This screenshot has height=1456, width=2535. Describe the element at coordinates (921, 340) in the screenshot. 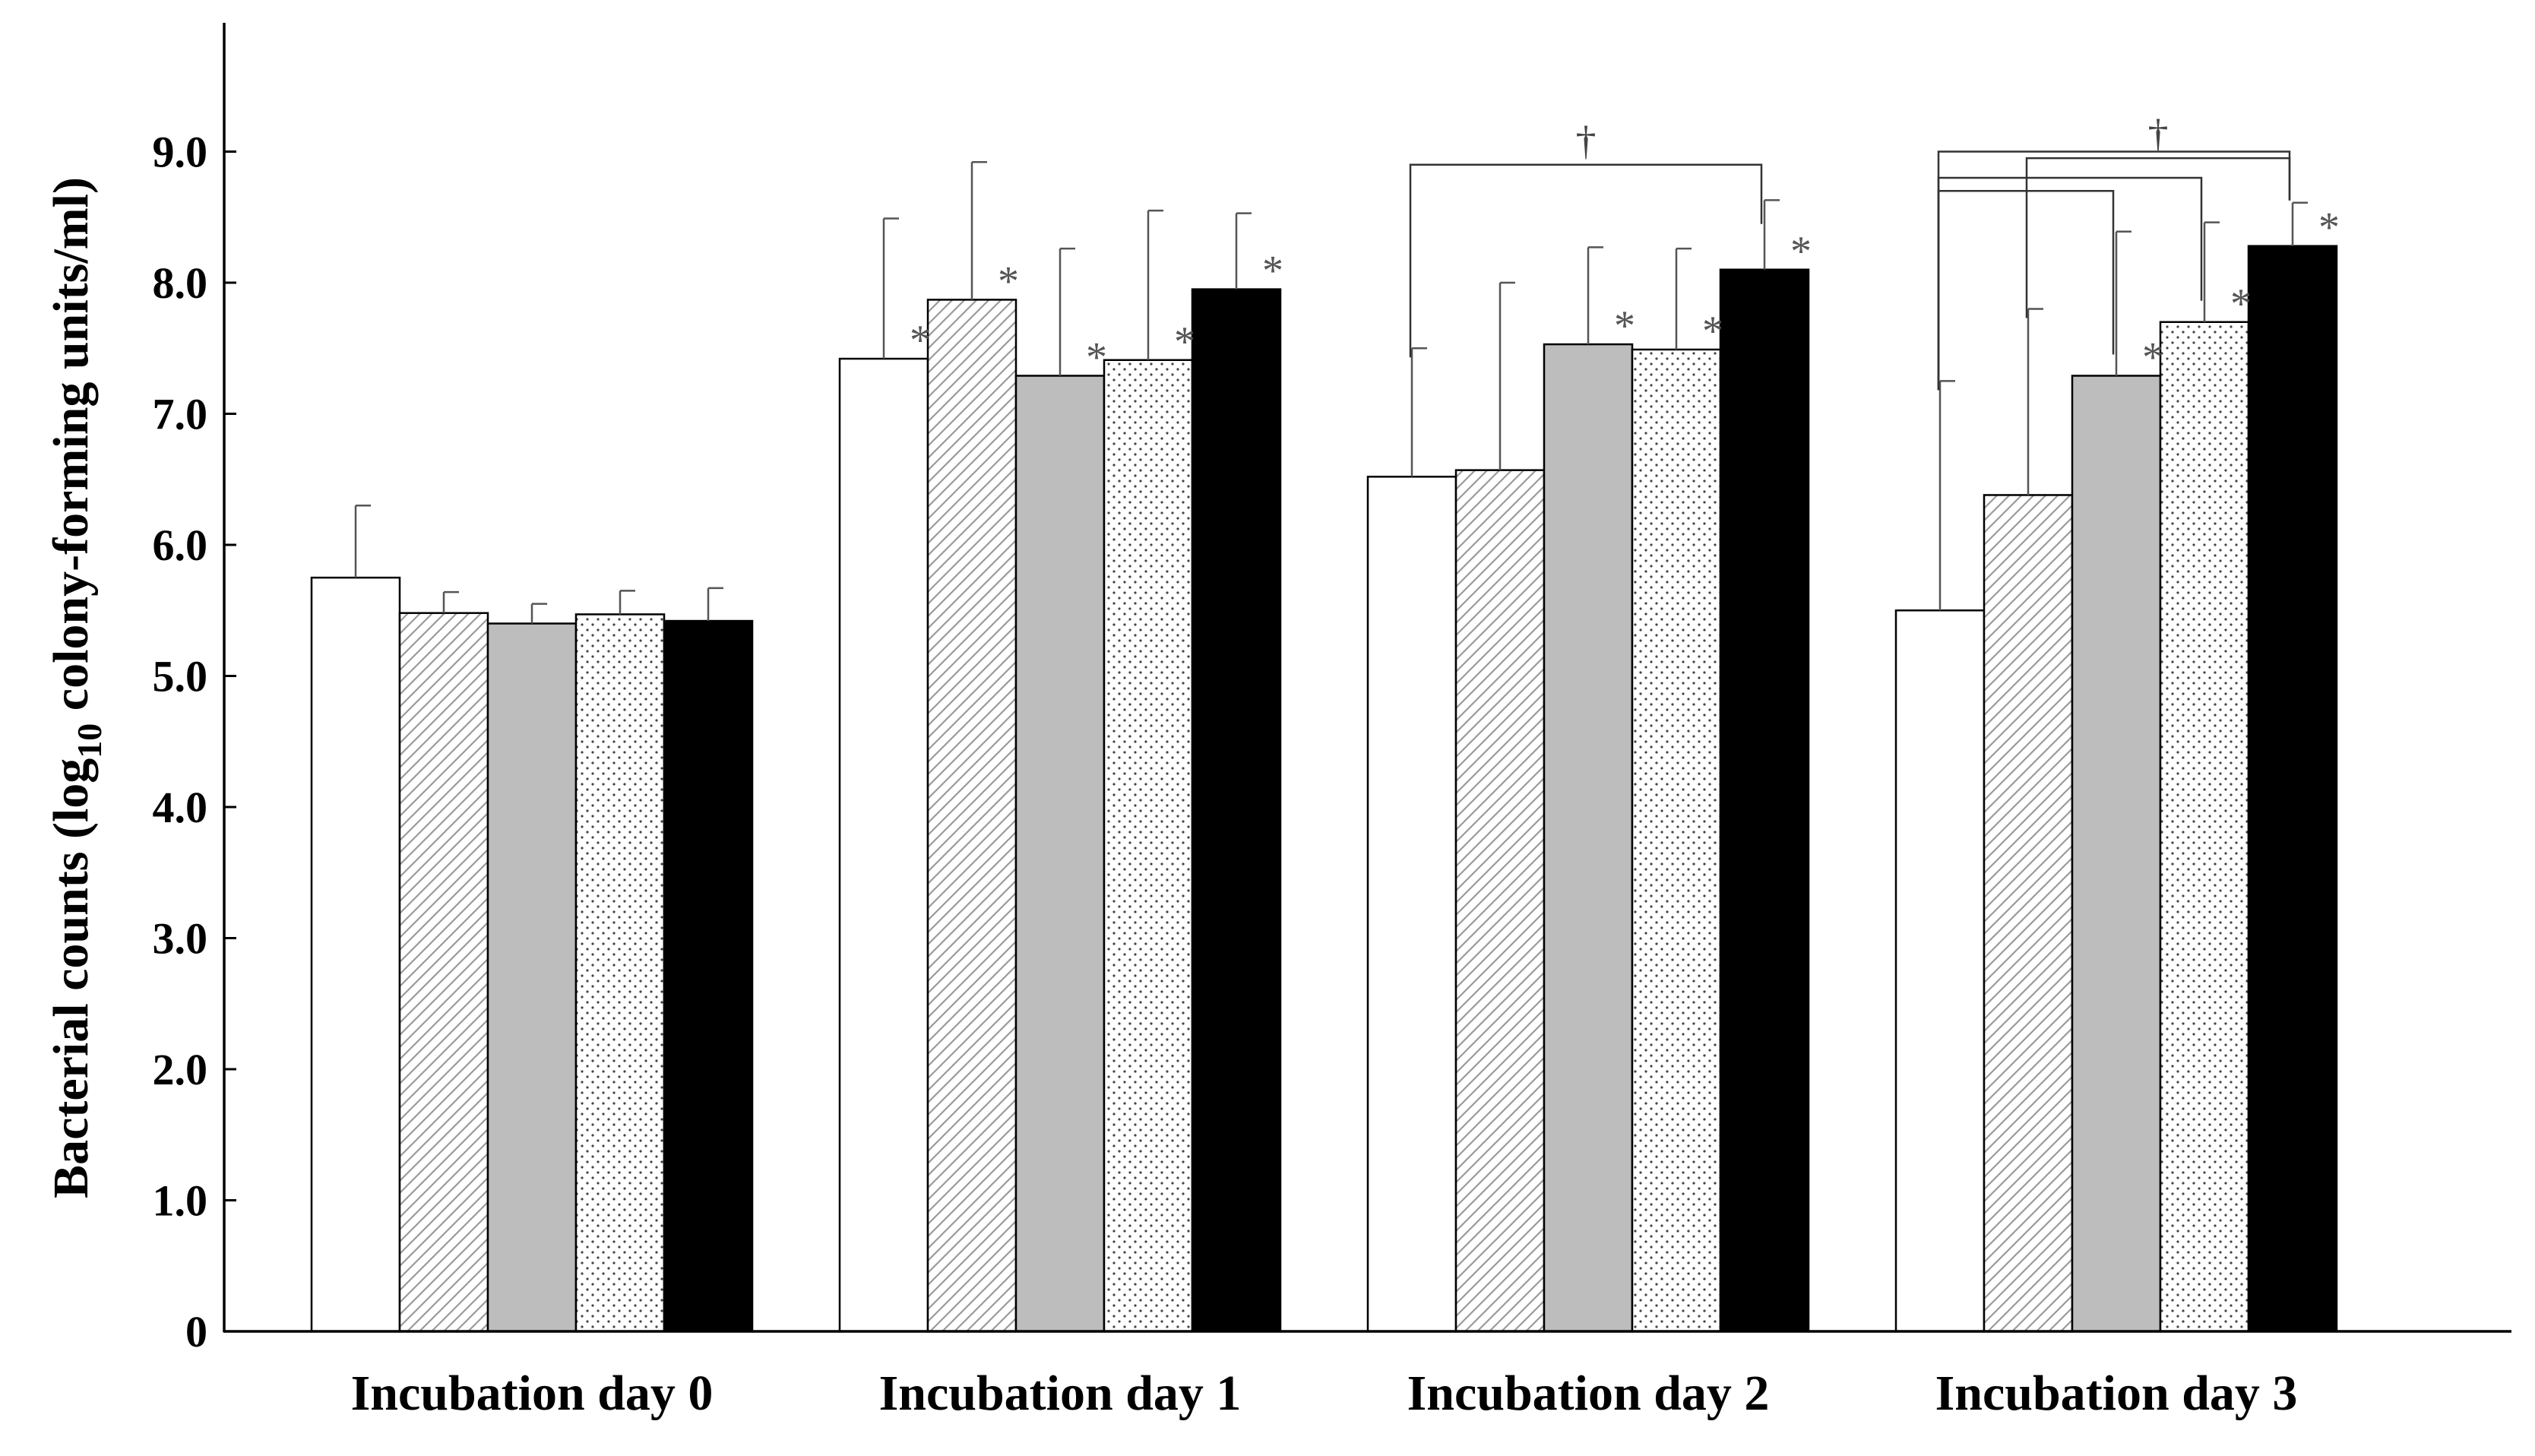

I see `significance-marker-day1-group1: *` at that location.